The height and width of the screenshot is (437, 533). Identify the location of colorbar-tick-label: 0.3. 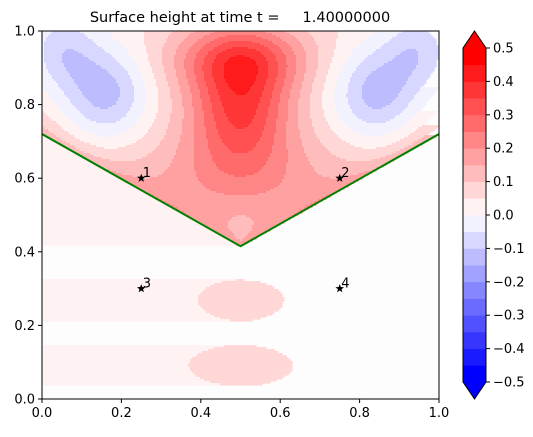
(503, 115).